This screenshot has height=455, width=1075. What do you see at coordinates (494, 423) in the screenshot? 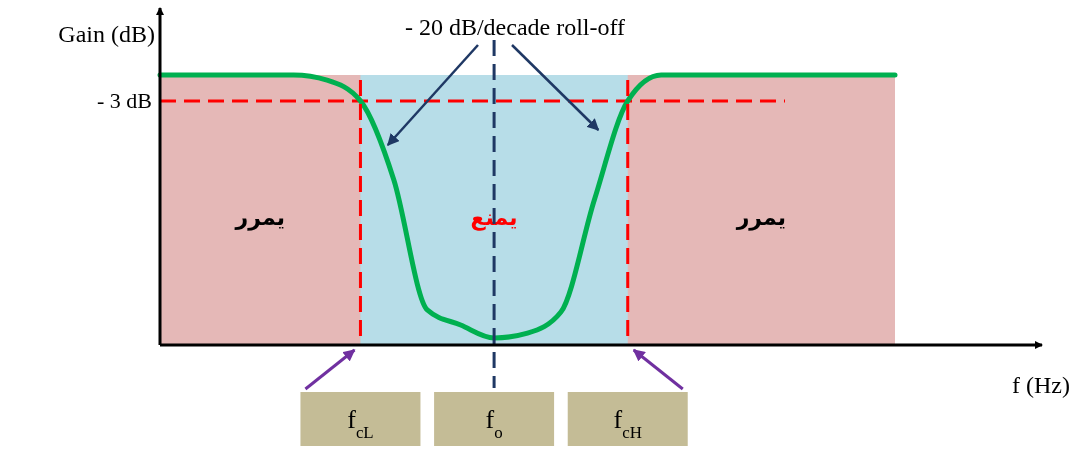
I see `x-tick-label: f$_{o}$` at bounding box center [494, 423].